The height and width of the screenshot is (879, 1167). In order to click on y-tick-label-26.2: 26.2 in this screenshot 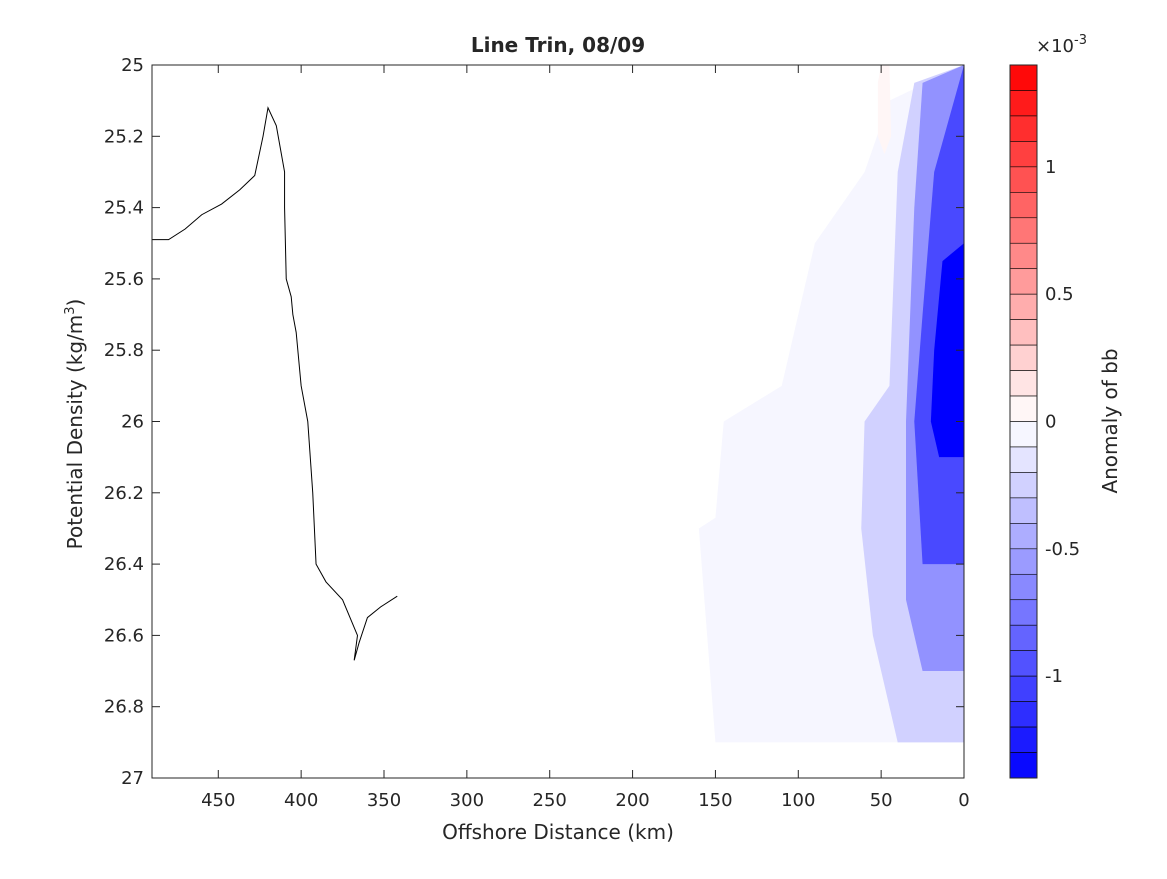, I will do `click(124, 493)`.